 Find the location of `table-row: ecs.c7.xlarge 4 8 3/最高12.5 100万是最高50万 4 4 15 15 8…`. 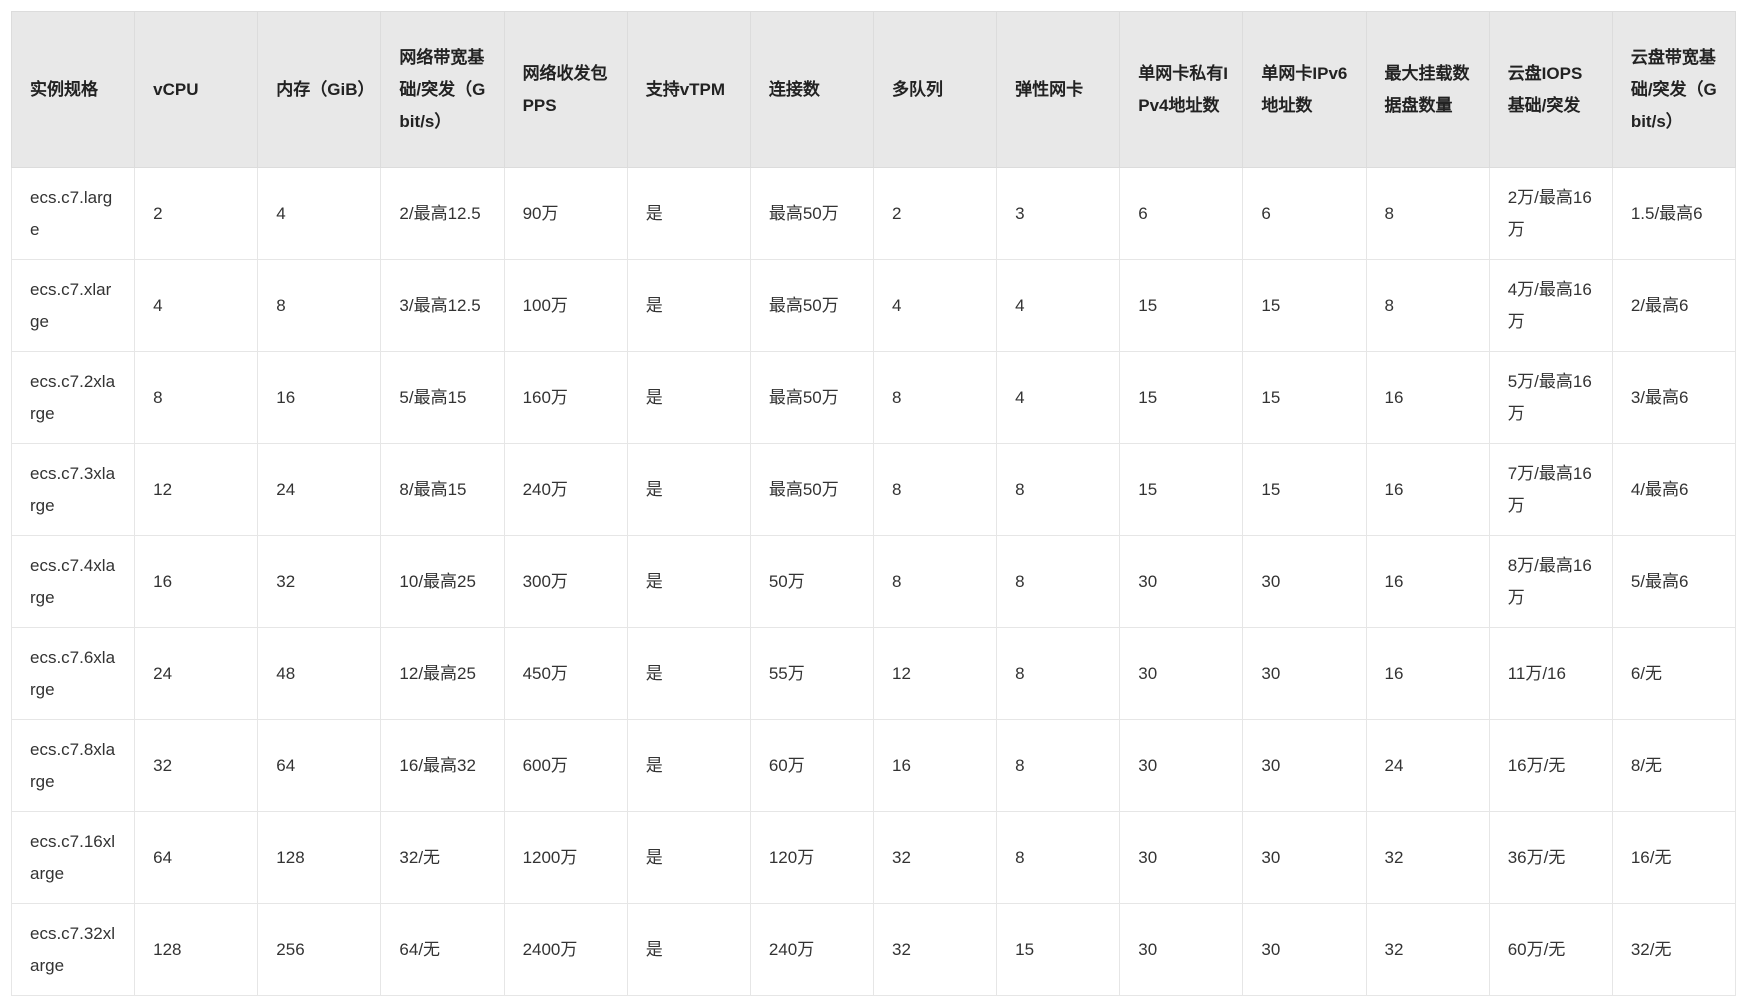

table-row: ecs.c7.xlarge 4 8 3/最高12.5 100万是最高50万 4 4 15 15 8… is located at coordinates (873, 305).